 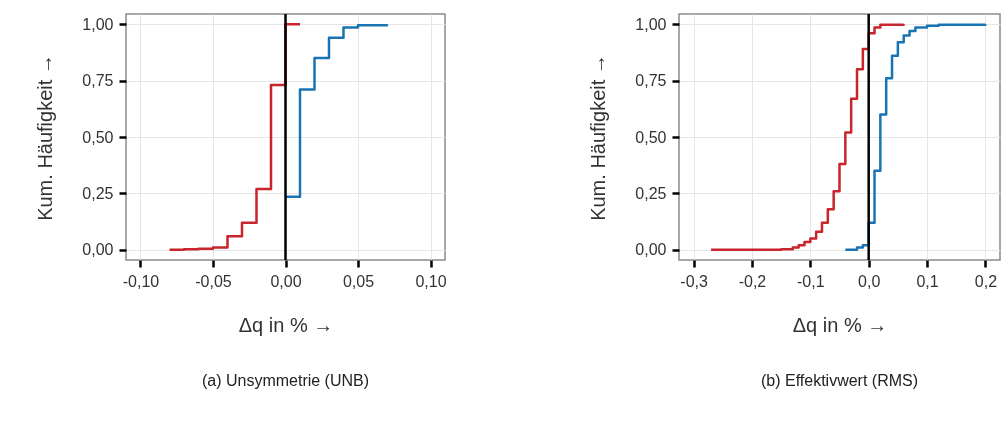 What do you see at coordinates (358, 281) in the screenshot?
I see `x-tick-label: 0,05` at bounding box center [358, 281].